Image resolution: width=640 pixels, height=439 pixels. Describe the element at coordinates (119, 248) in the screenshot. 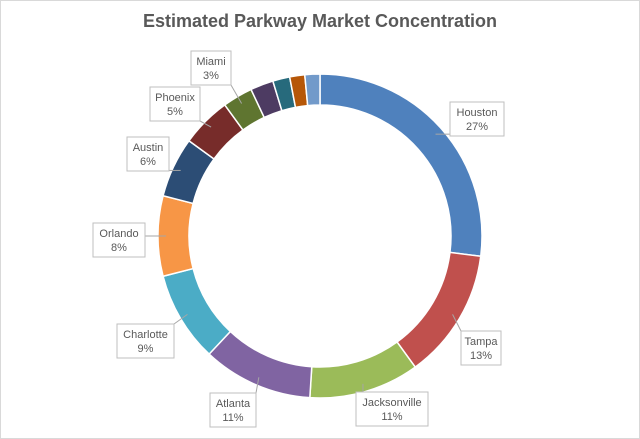

I see `data-value-orlando: 8%` at that location.